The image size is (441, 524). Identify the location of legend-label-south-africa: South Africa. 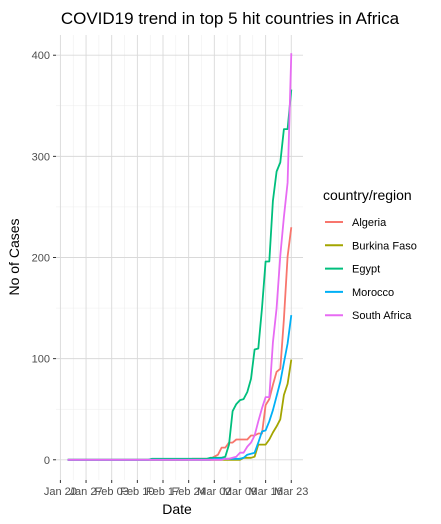
(382, 316).